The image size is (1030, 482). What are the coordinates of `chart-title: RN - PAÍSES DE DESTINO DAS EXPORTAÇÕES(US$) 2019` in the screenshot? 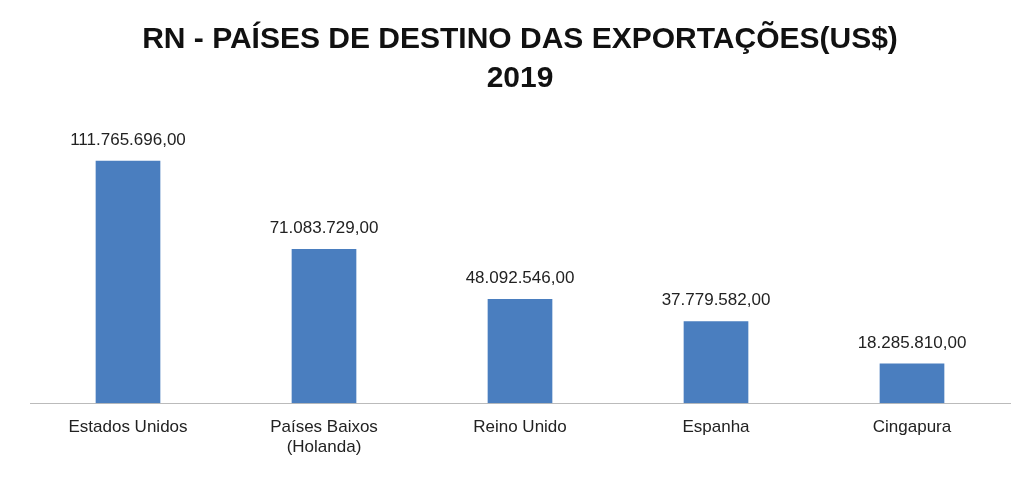 It's located at (520, 56).